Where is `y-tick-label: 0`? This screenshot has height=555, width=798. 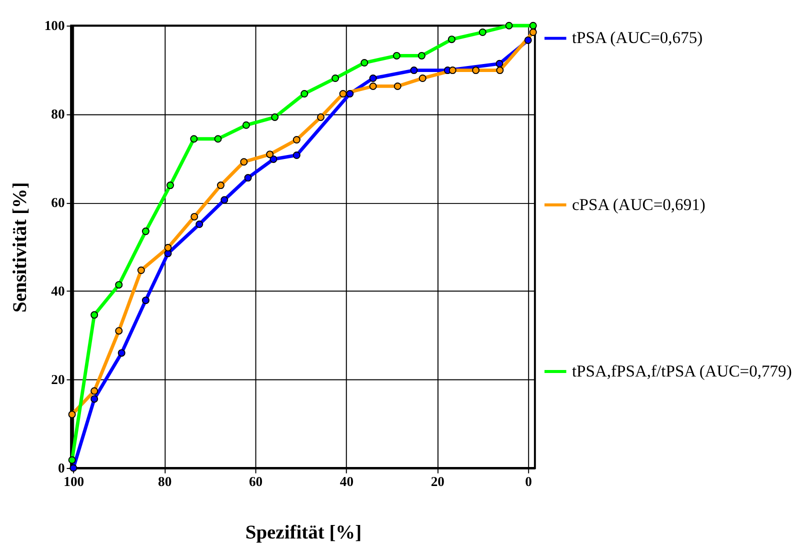
y-tick-label: 0 is located at coordinates (61, 468).